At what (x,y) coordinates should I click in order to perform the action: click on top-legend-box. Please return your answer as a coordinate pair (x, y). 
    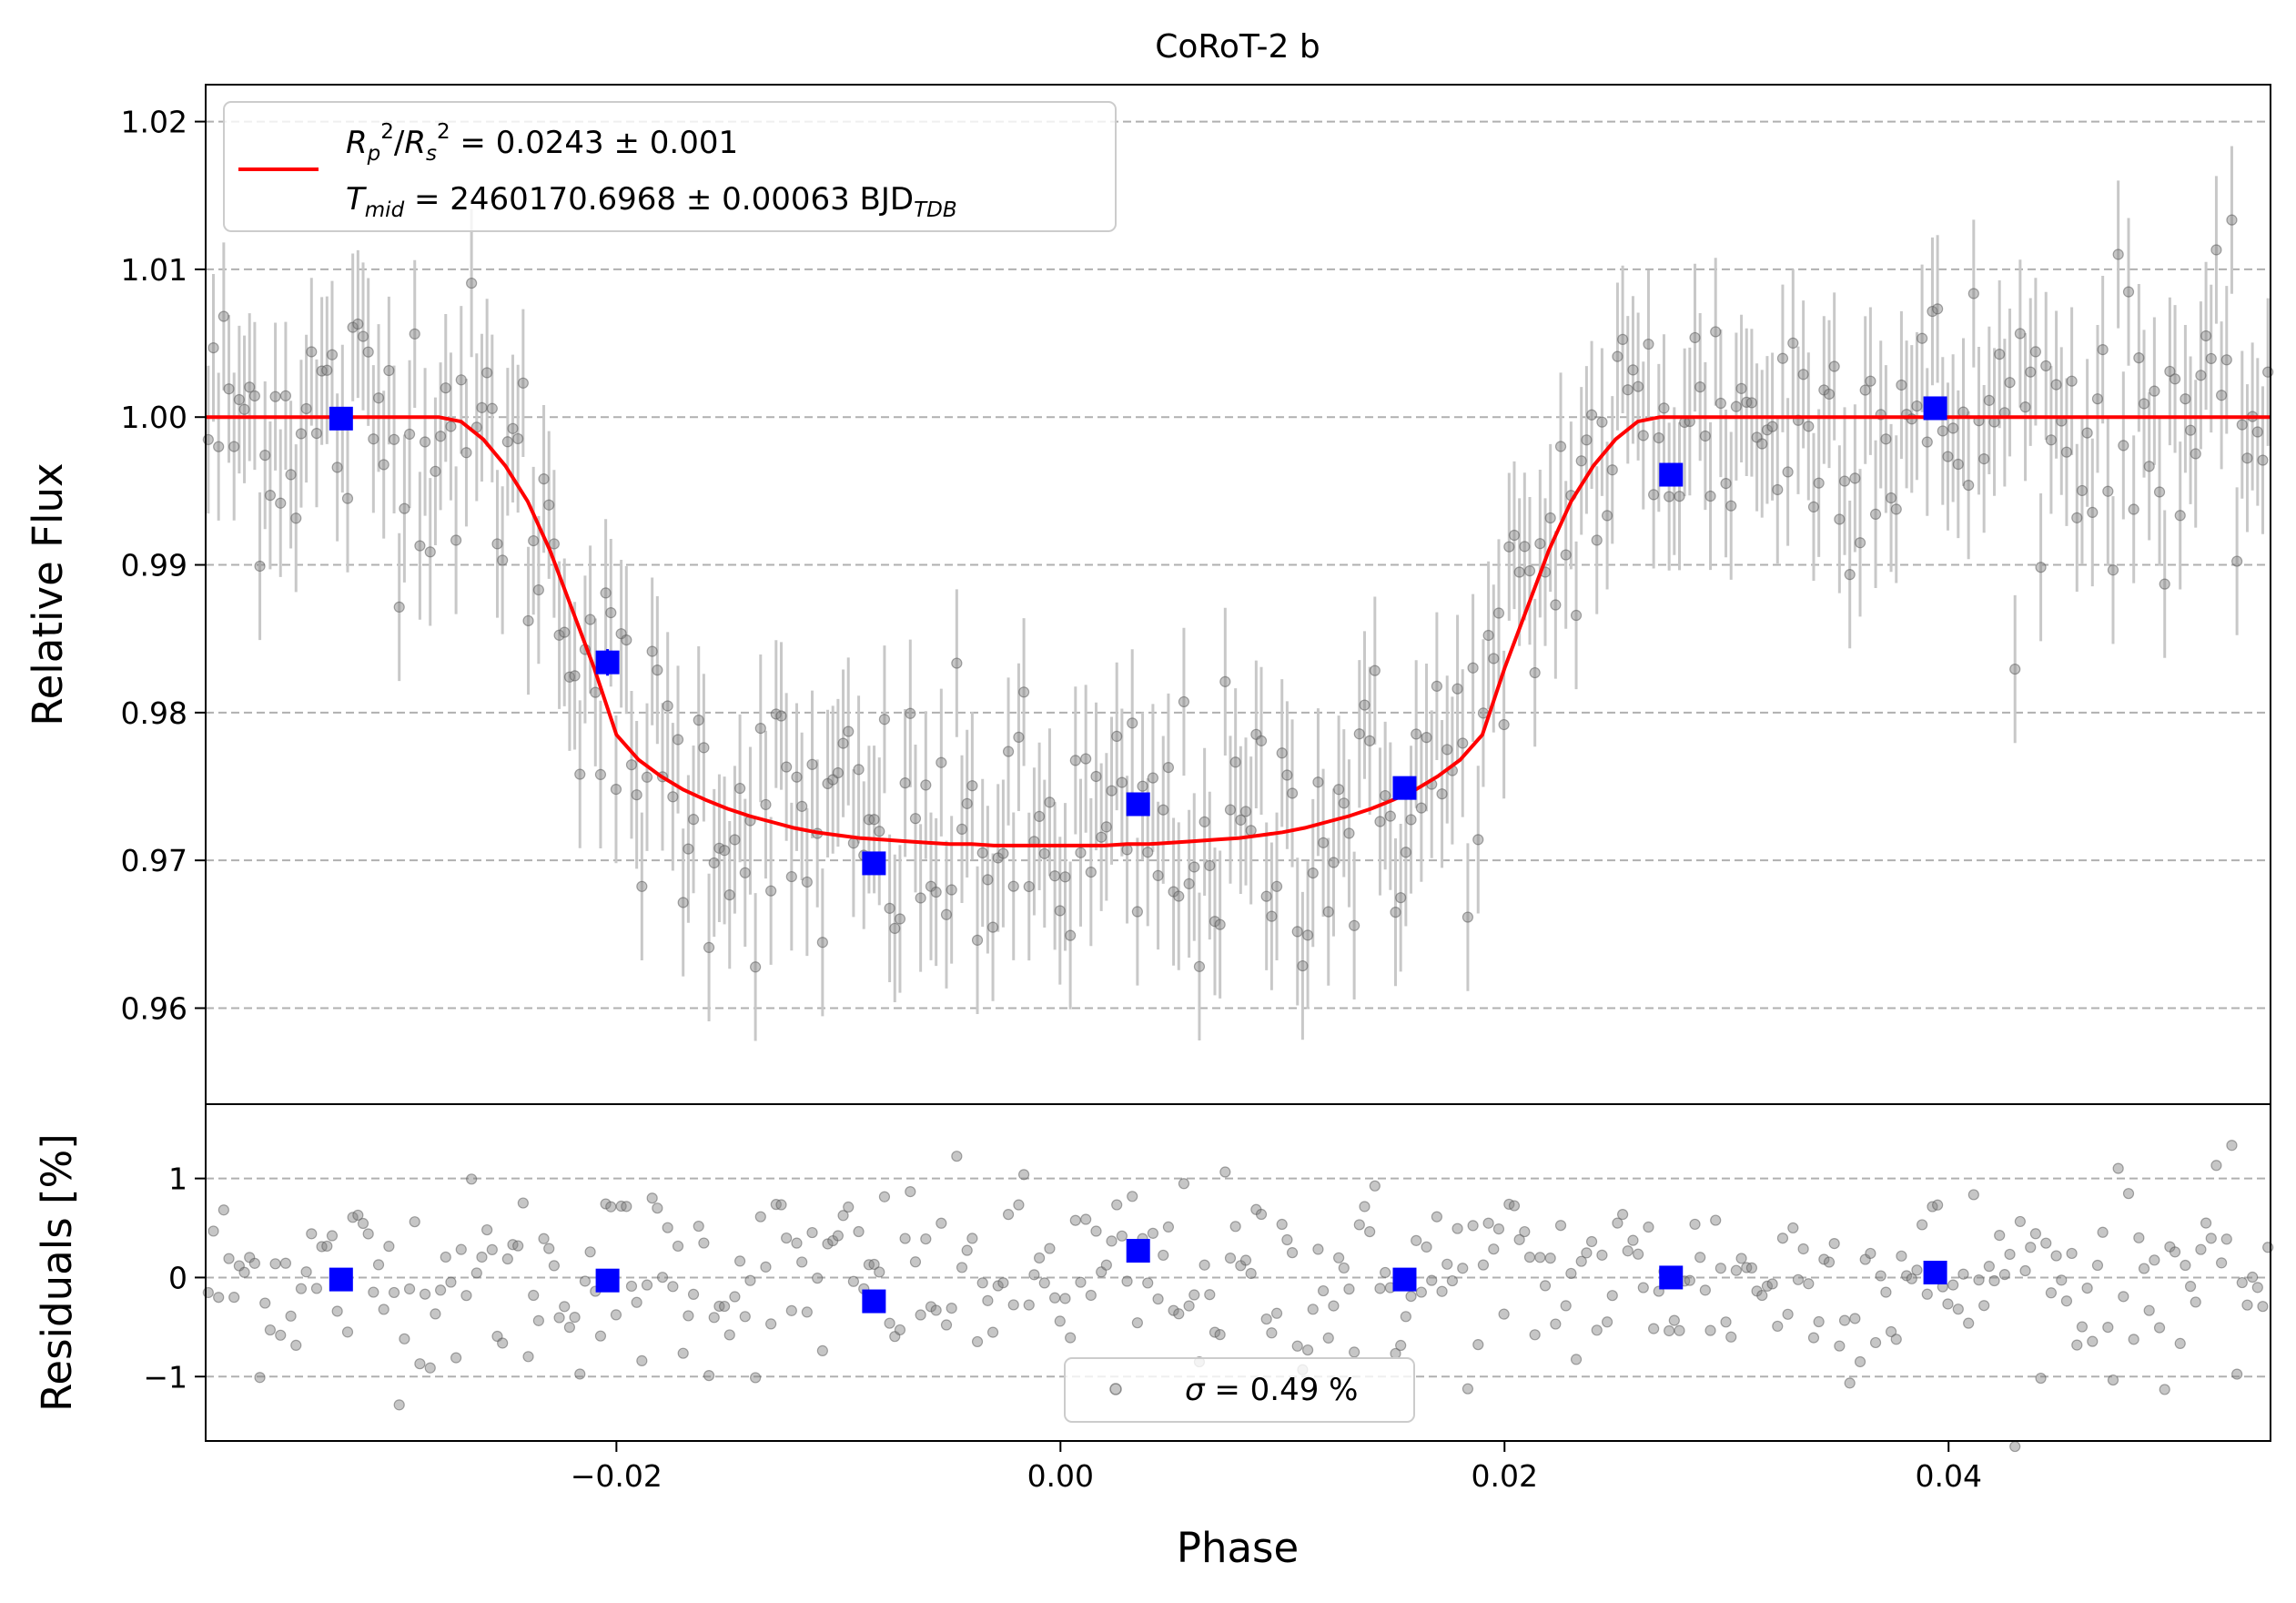
    Looking at the image, I should click on (670, 166).